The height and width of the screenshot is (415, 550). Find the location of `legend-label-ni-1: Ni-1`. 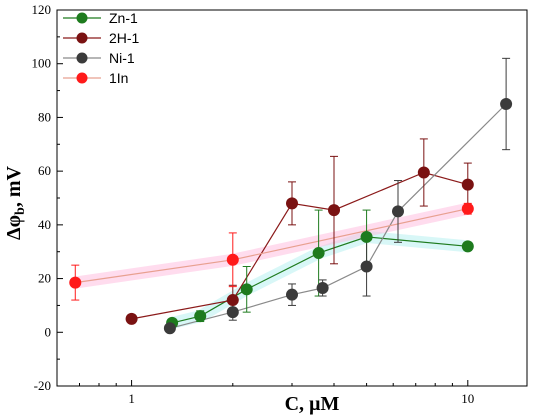

legend-label-ni-1: Ni-1 is located at coordinates (122, 58).